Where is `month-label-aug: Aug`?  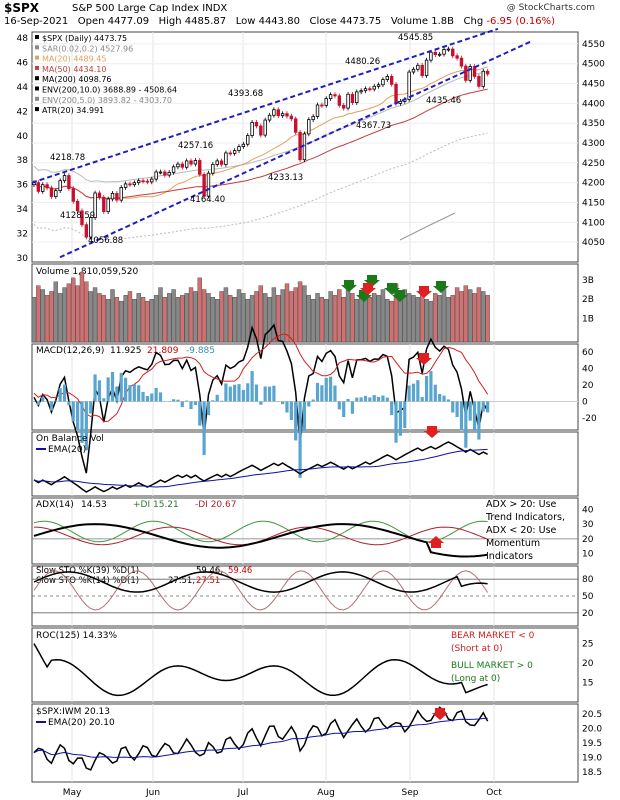
month-label-aug: Aug is located at coordinates (326, 793).